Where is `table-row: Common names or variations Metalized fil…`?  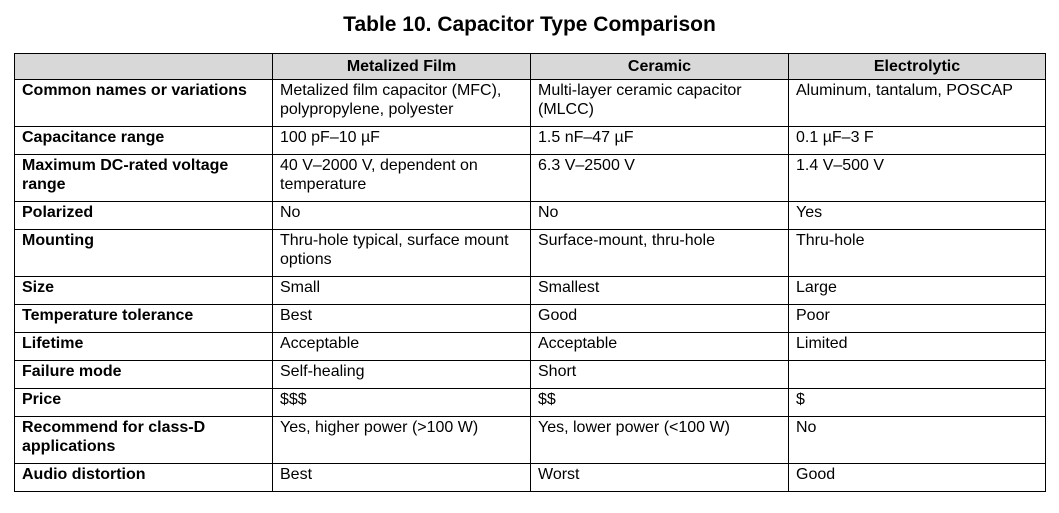
table-row: Common names or variations Metalized fil… is located at coordinates (530, 103).